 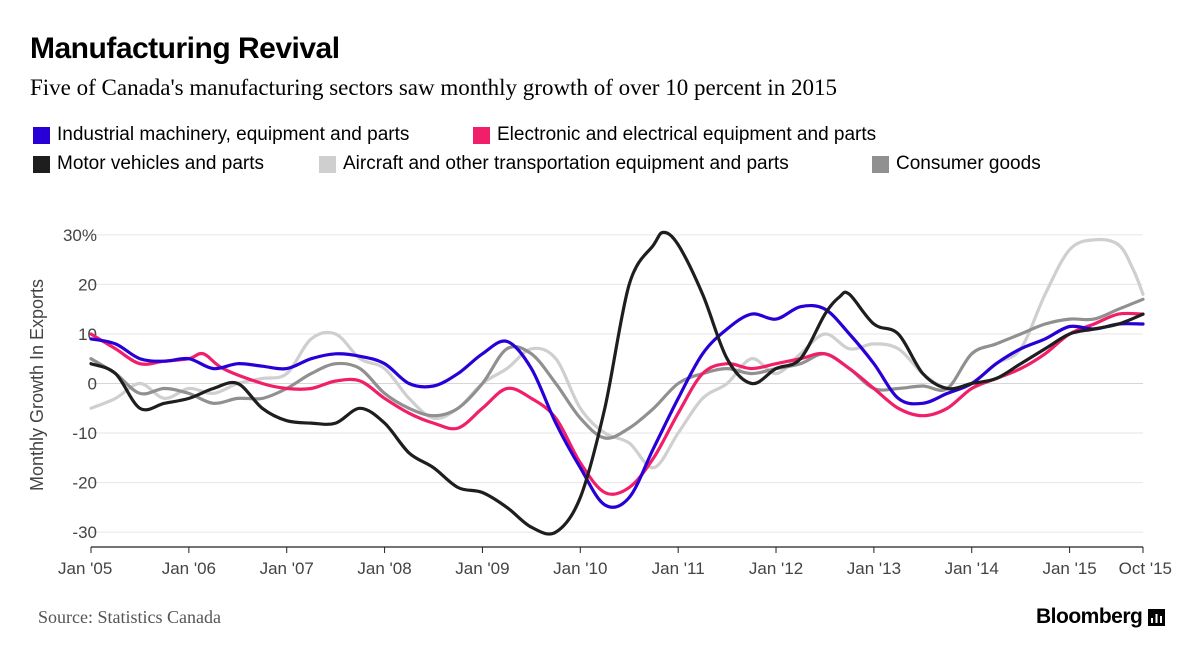 I want to click on y-axis-title: Monthly Growth In Exports, so click(x=37, y=385).